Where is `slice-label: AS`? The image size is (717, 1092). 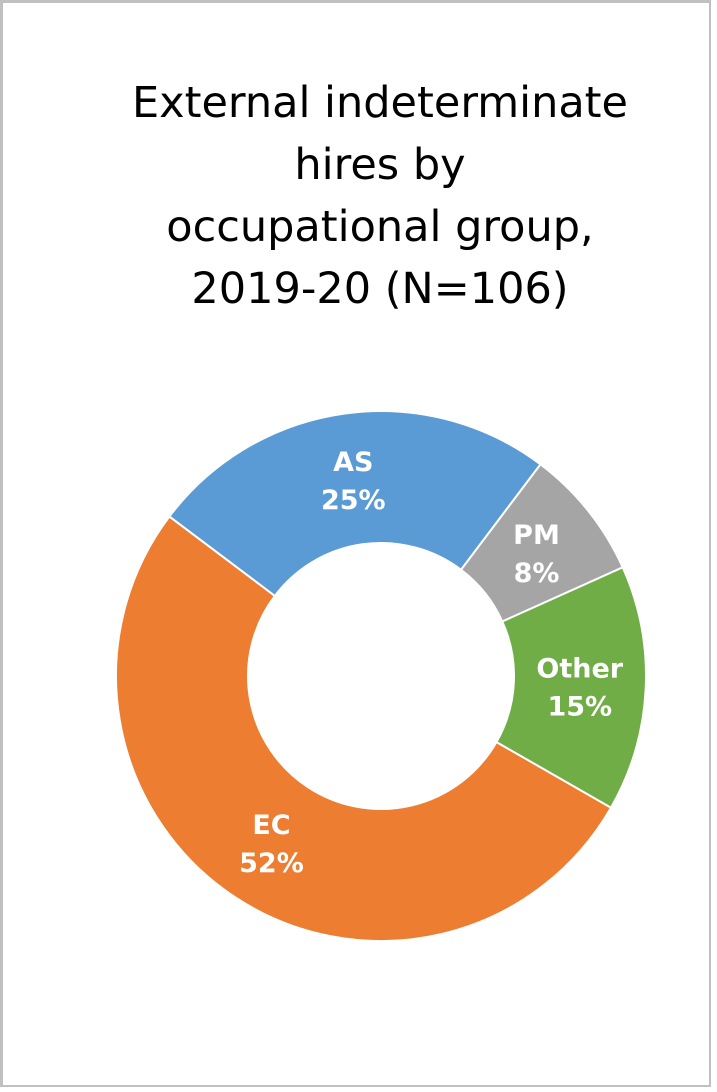
slice-label: AS is located at coordinates (353, 462).